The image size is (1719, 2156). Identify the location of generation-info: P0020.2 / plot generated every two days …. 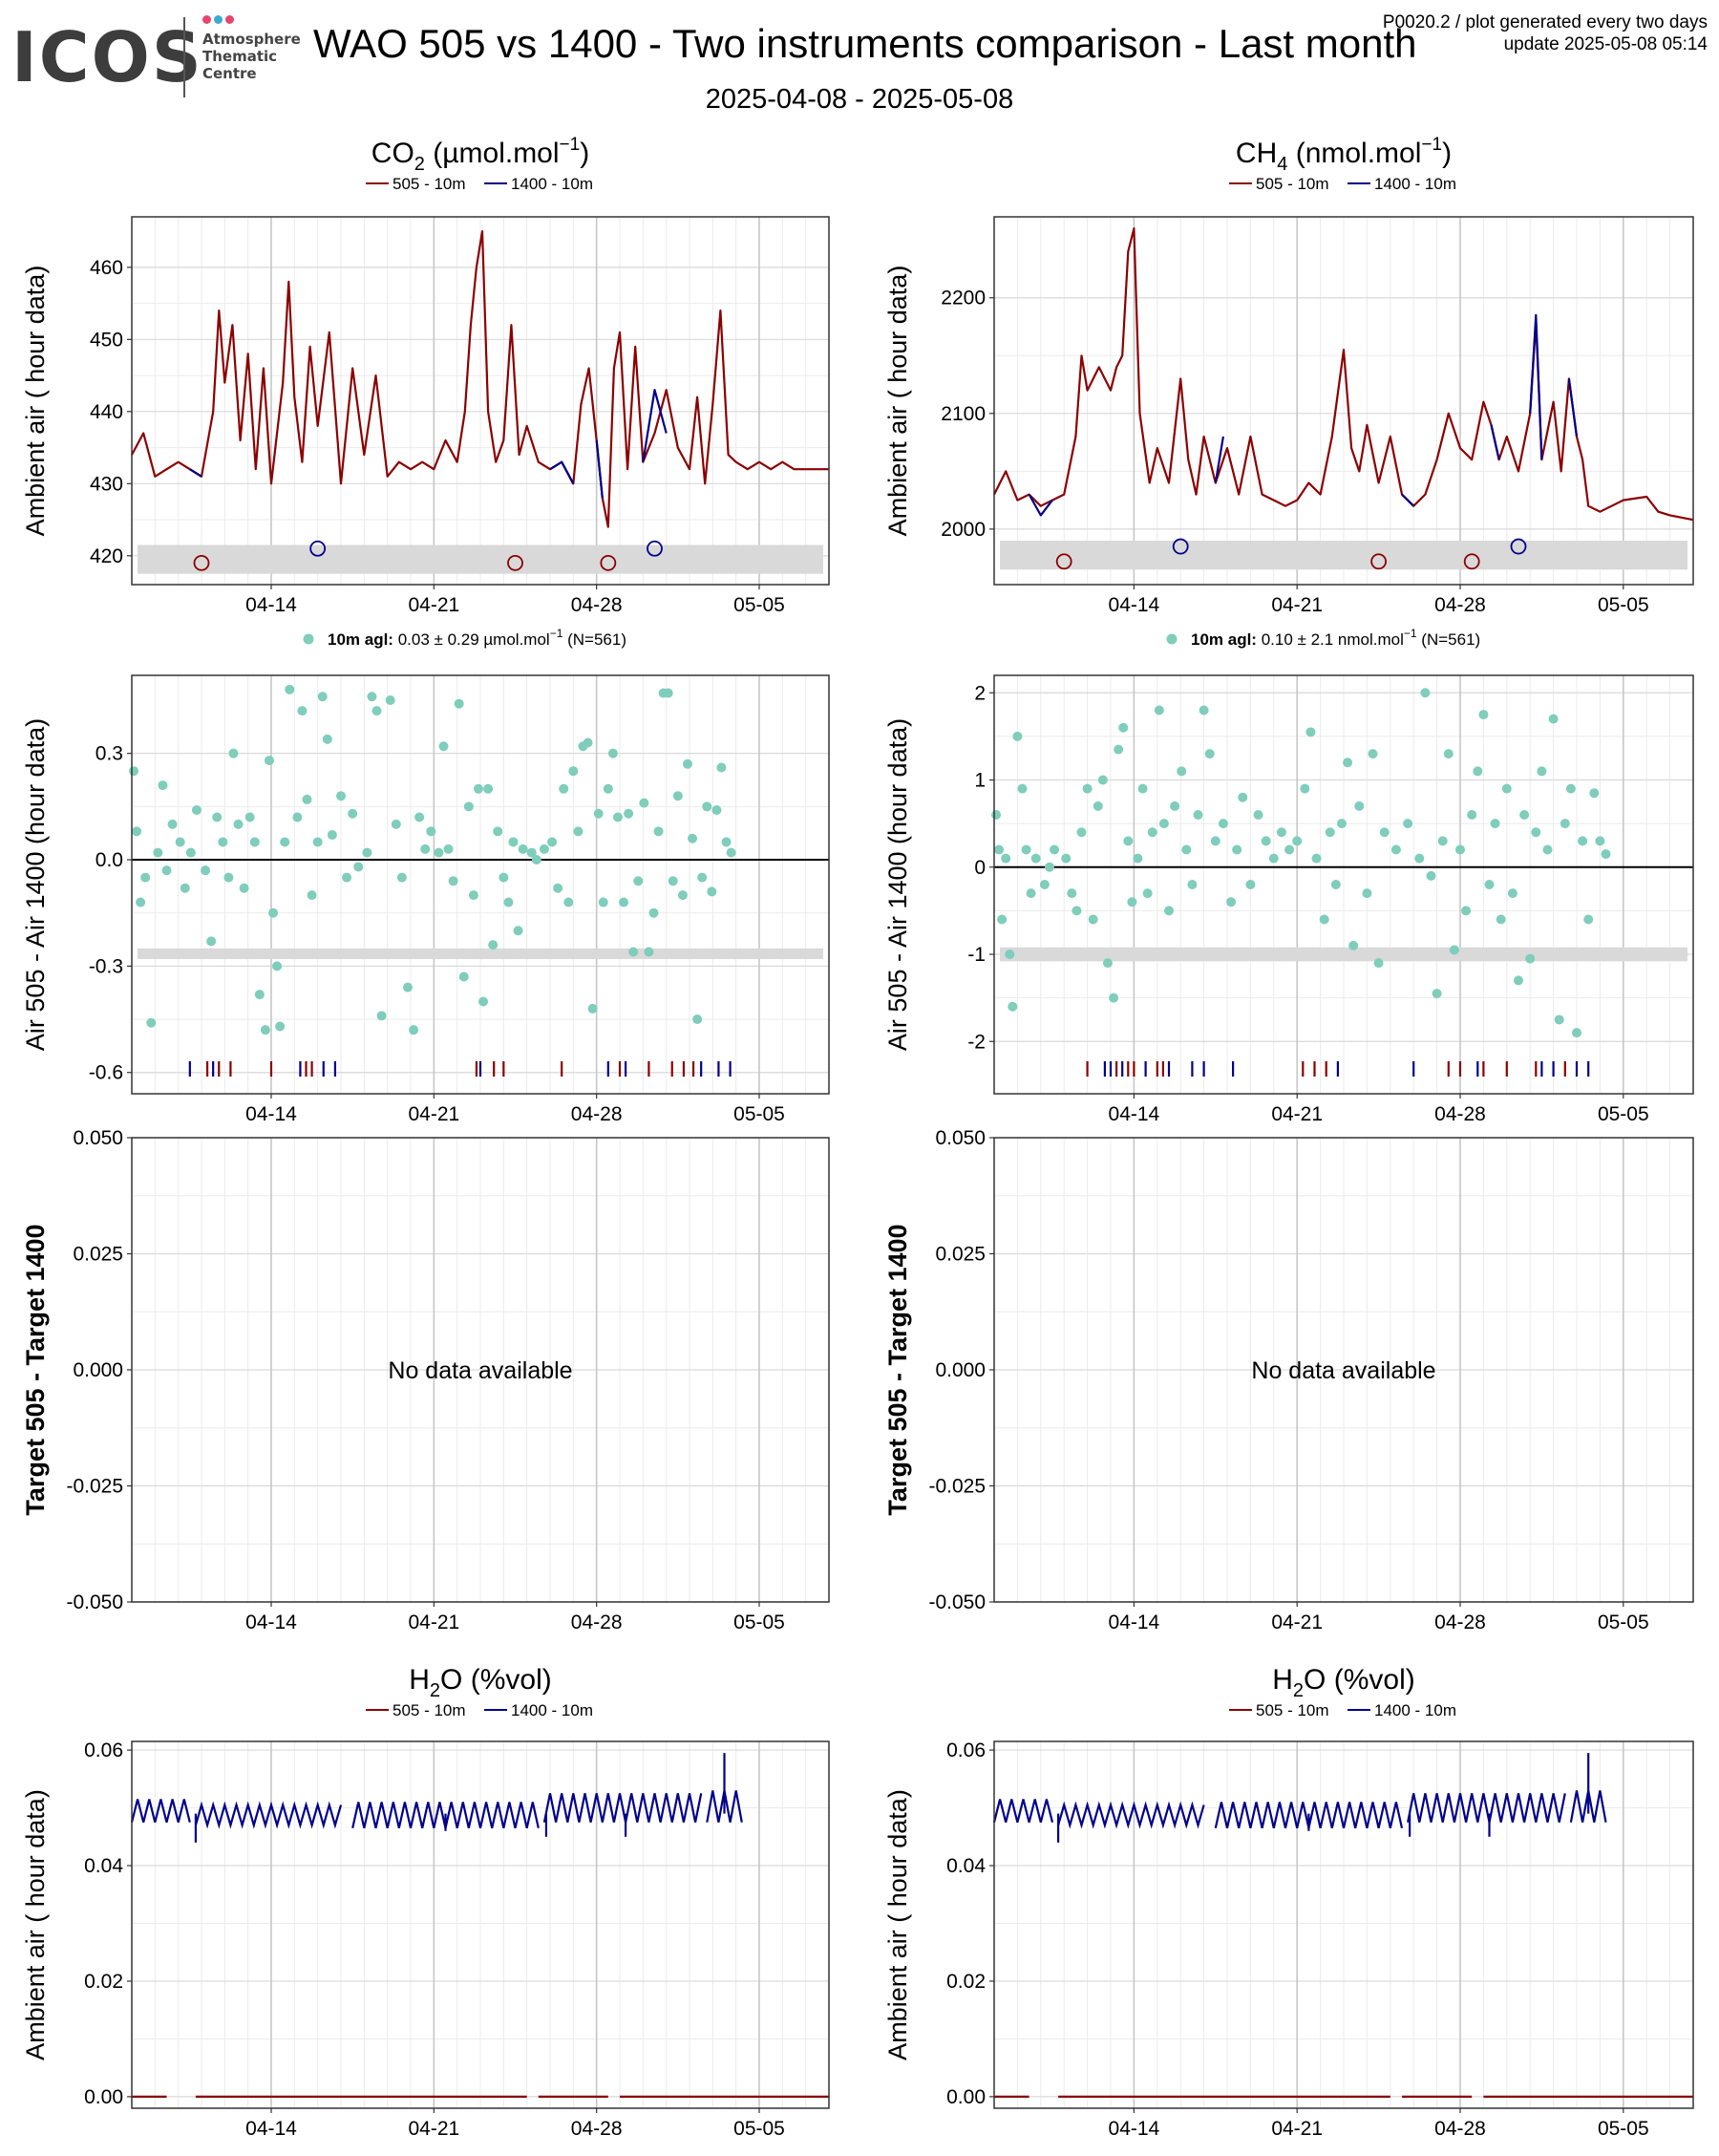
(1545, 33).